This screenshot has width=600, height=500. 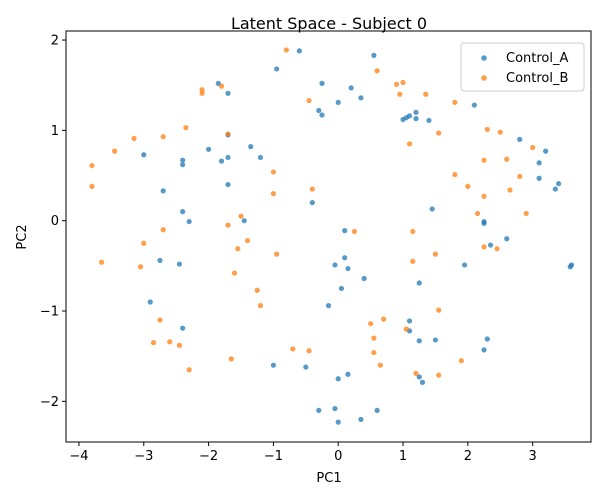 I want to click on y-tick-label: −1, so click(x=49, y=312).